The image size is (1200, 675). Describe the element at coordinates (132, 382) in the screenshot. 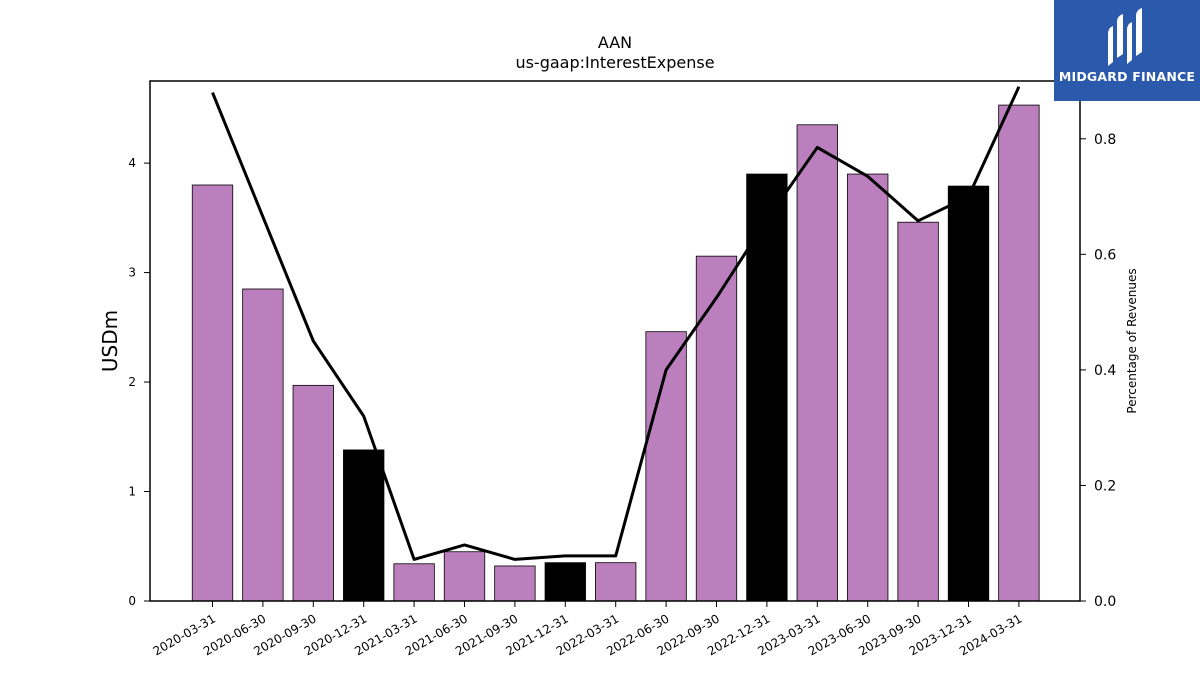

I see `y-tick-label: 2` at that location.